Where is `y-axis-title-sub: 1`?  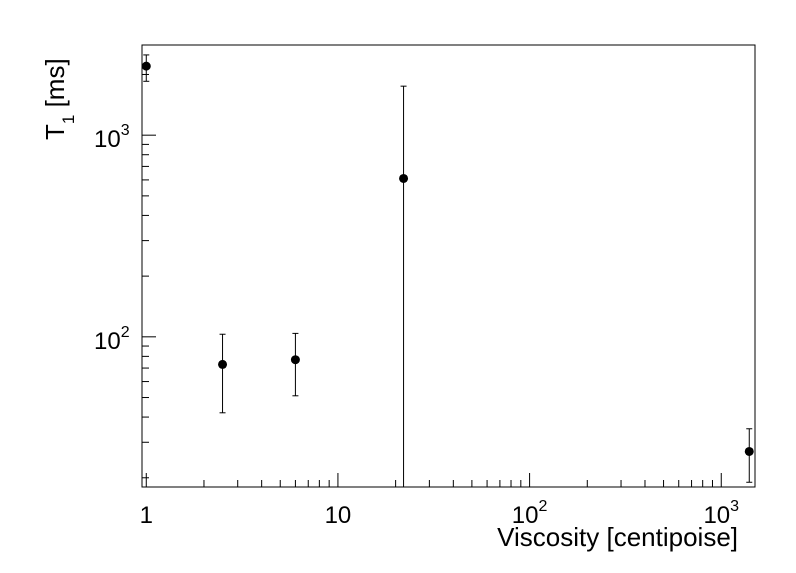 y-axis-title-sub: 1 is located at coordinates (68, 119).